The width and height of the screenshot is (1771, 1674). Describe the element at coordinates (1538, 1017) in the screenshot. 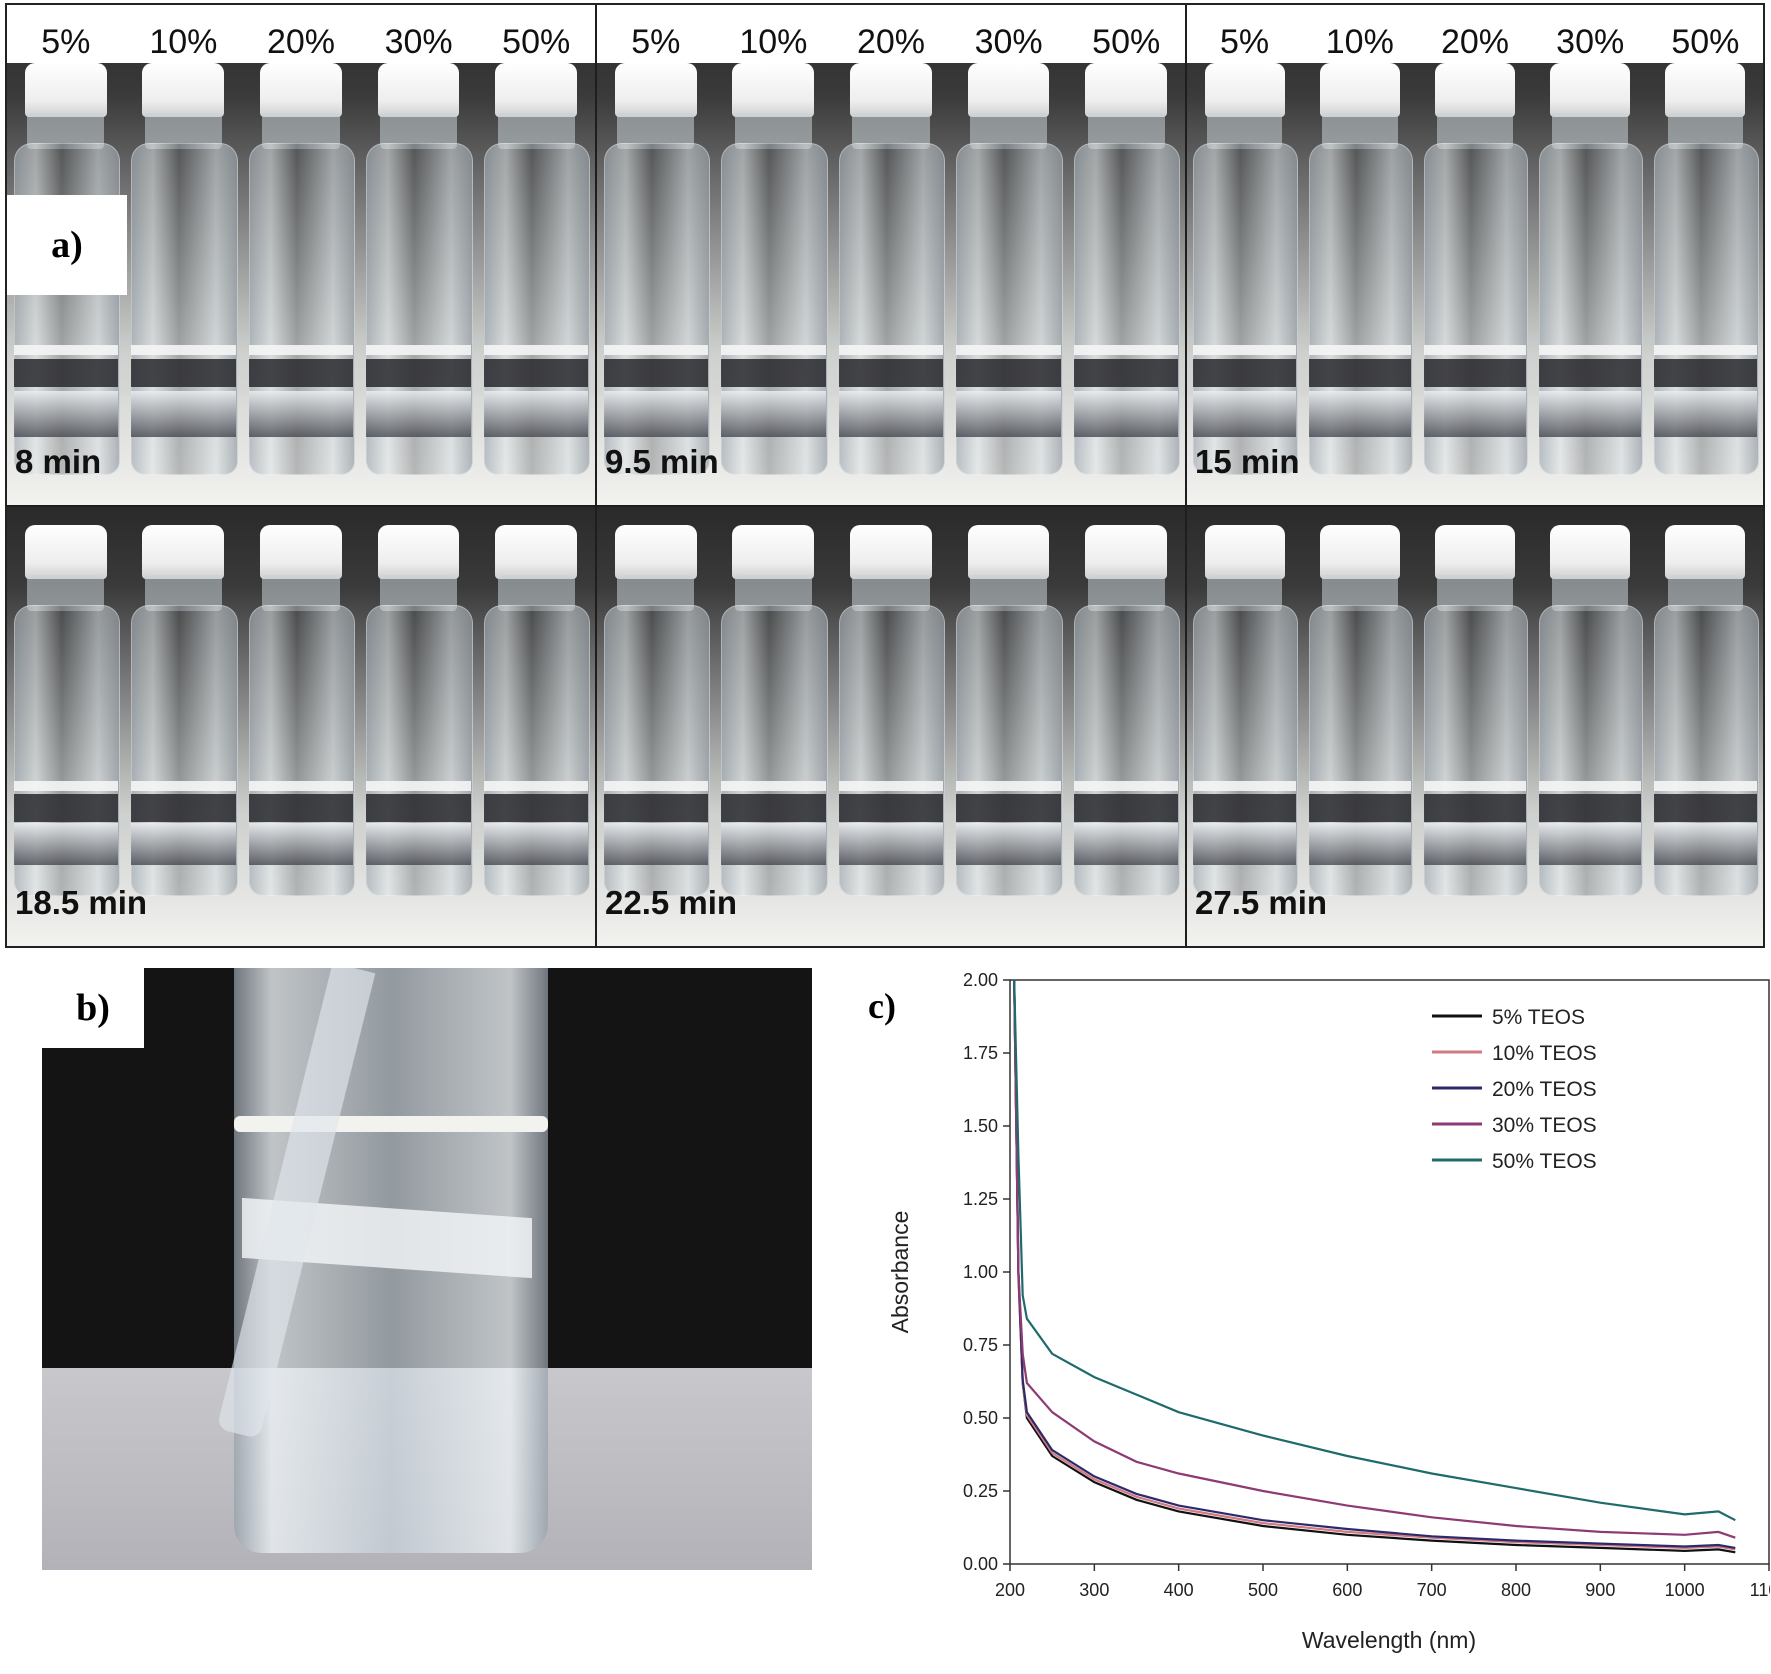

I see `legend-entry: 5% TEOS` at that location.